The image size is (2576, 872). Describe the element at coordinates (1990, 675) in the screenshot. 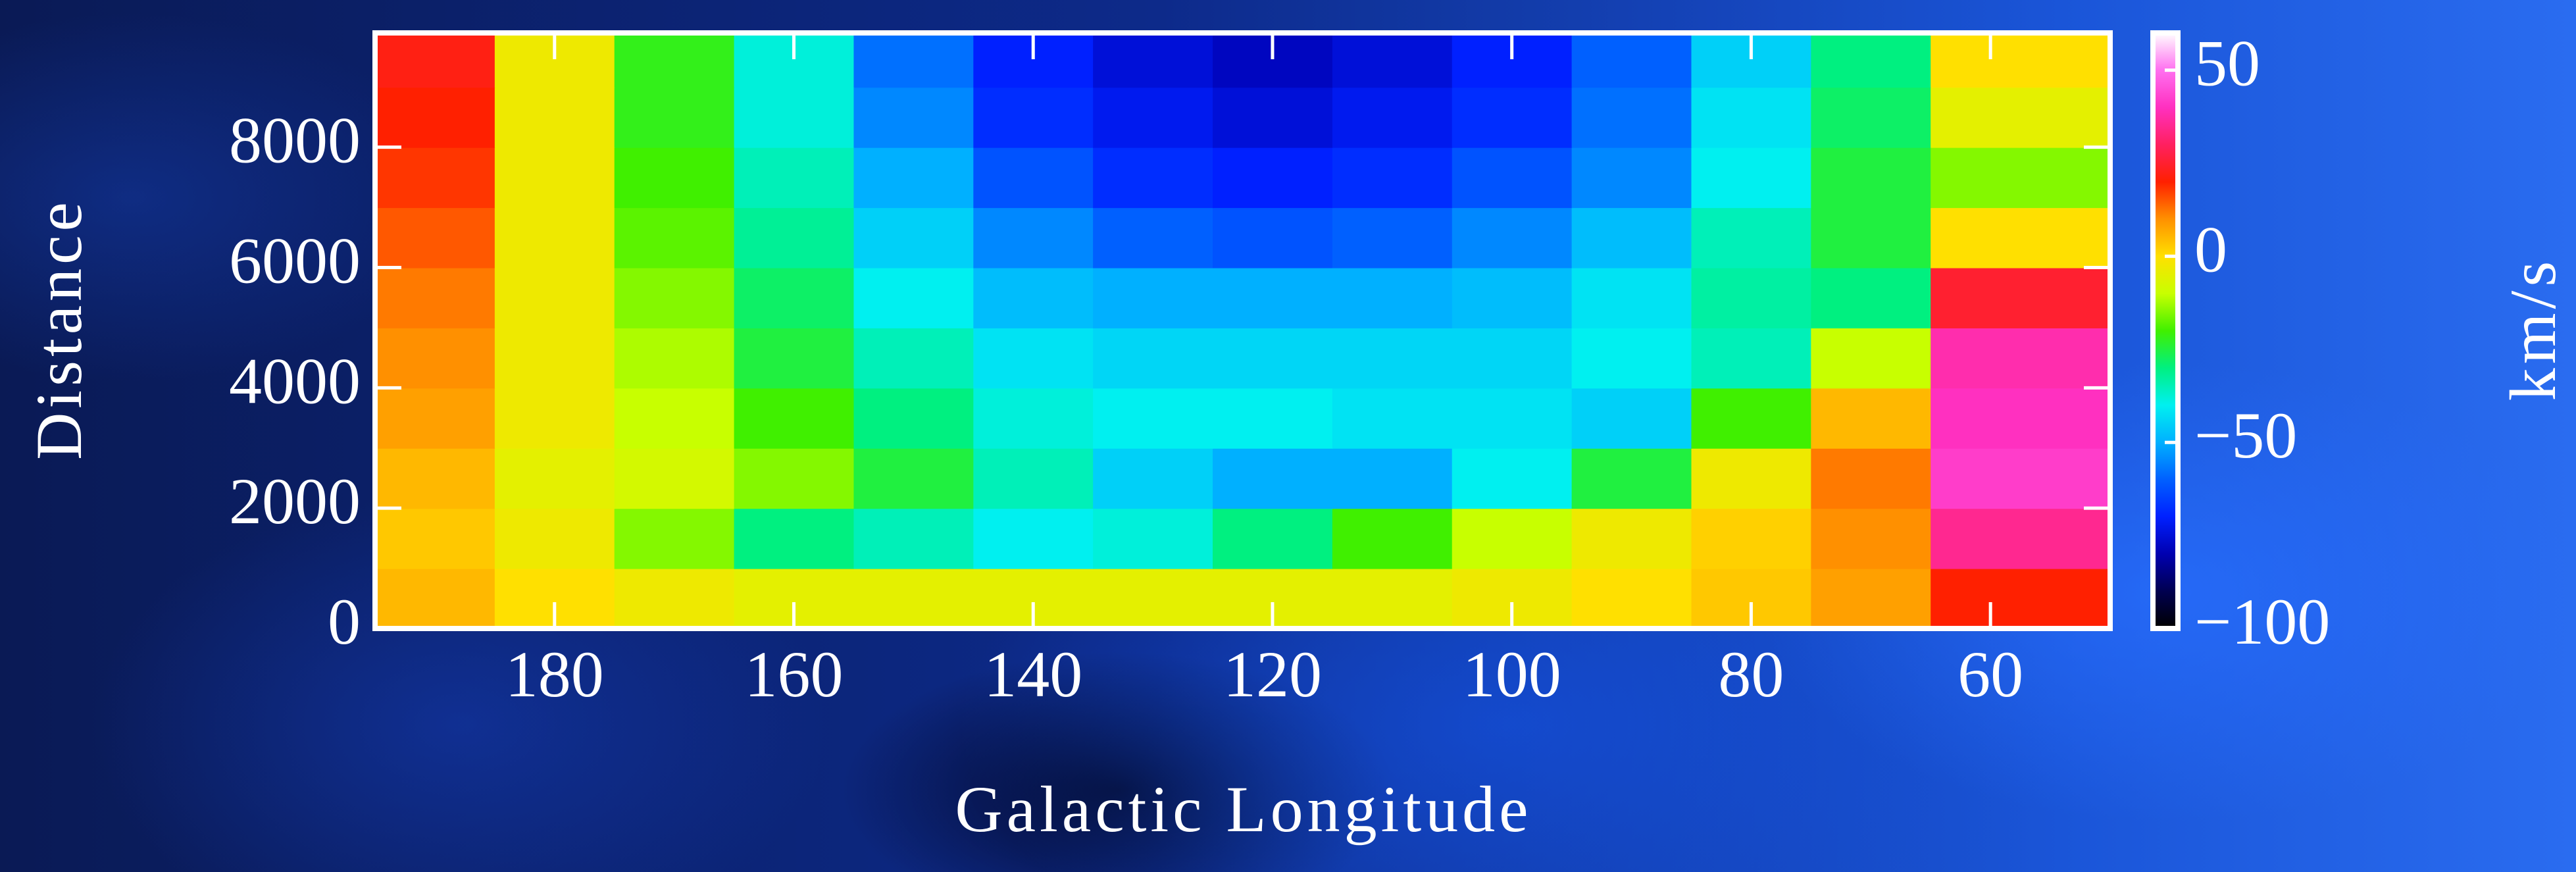

I see `x-tick-label: 60` at that location.